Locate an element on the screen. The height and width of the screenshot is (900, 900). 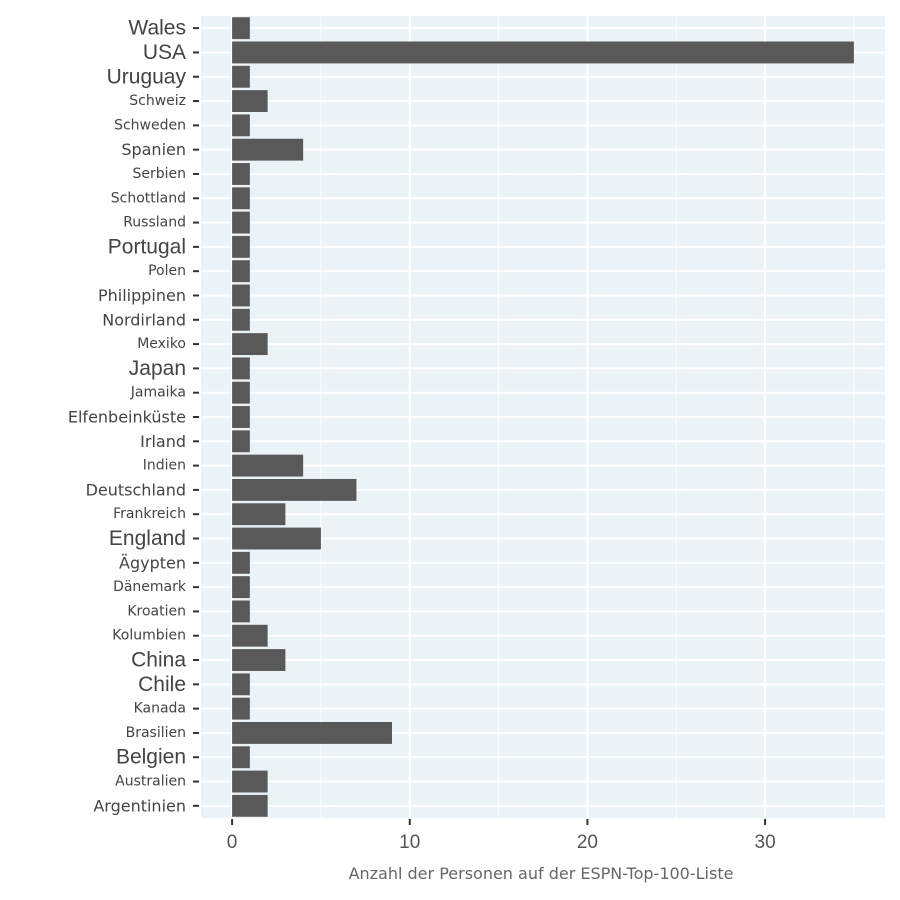
category-label: Wales is located at coordinates (157, 28).